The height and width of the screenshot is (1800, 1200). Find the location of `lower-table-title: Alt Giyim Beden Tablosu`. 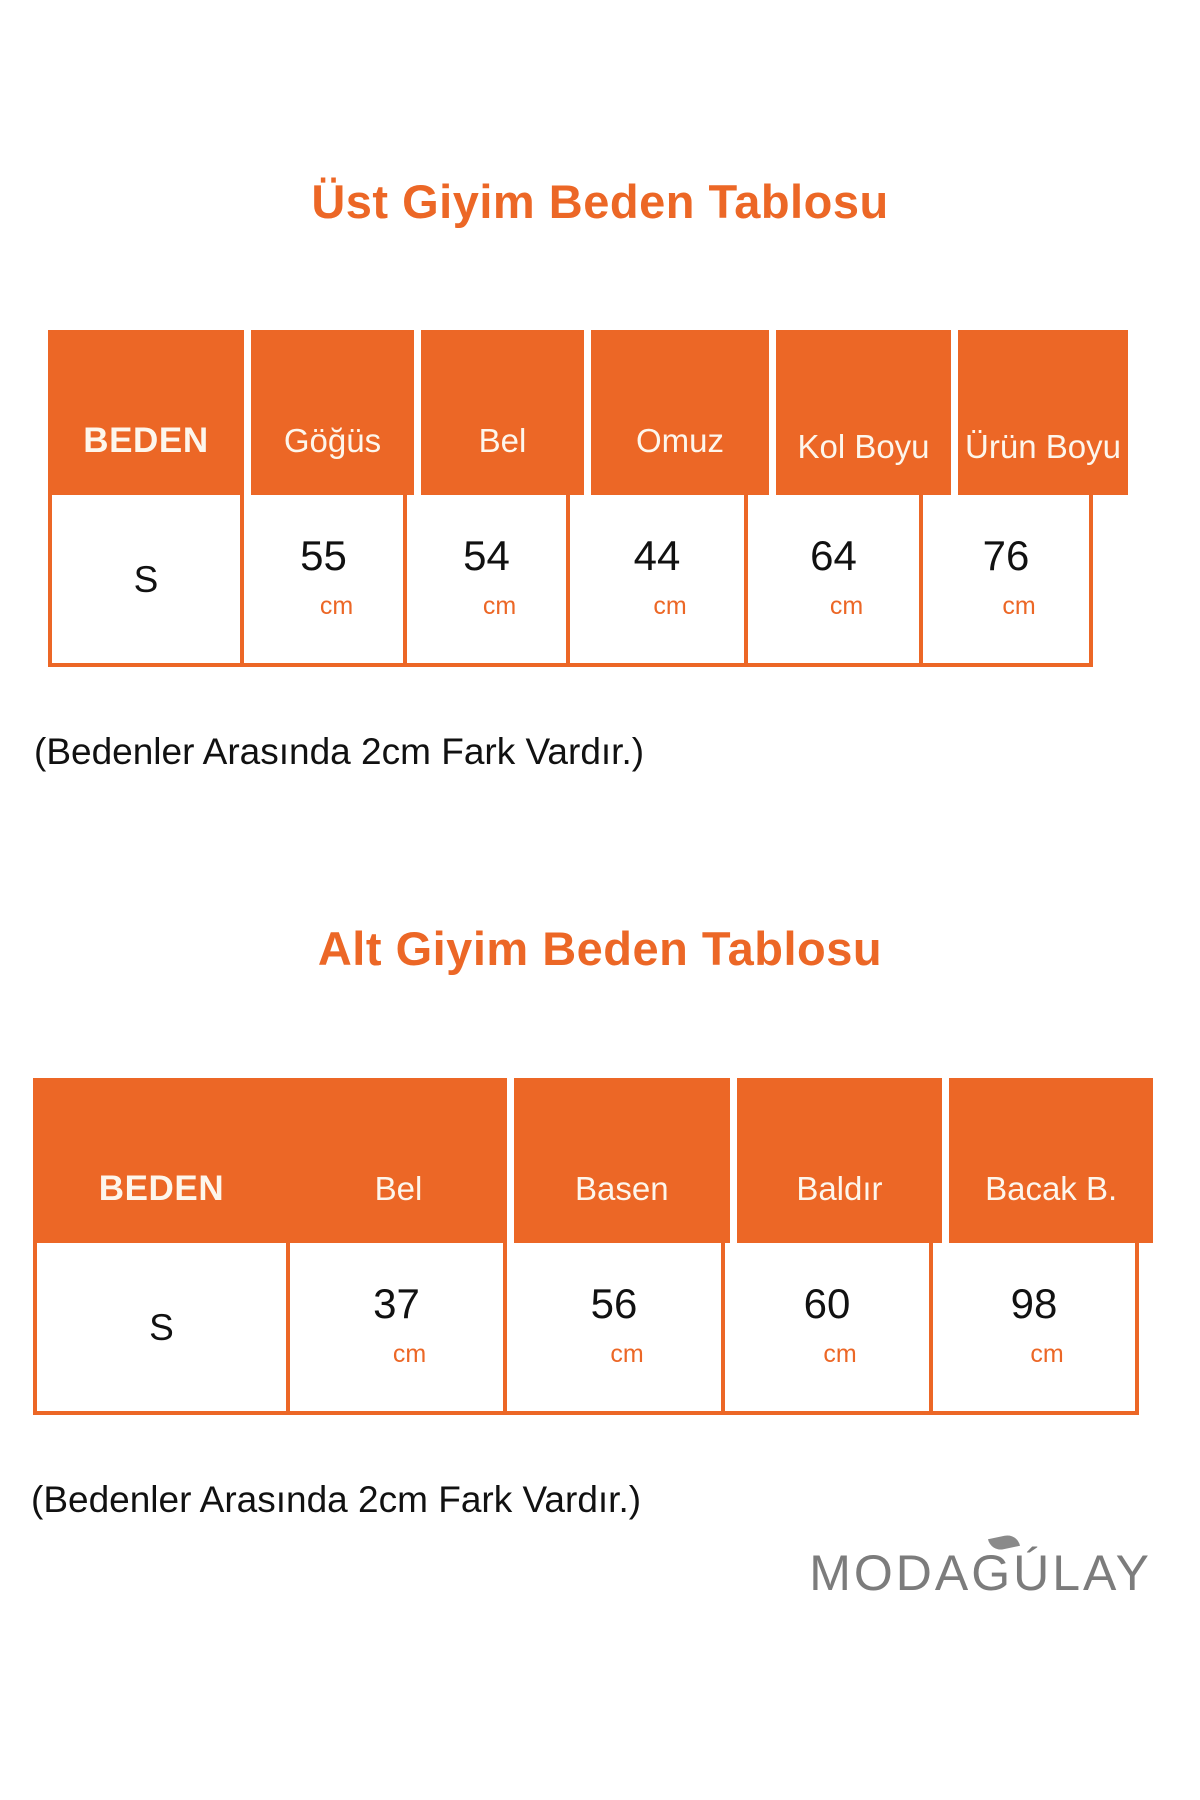

lower-table-title: Alt Giyim Beden Tablosu is located at coordinates (600, 948).